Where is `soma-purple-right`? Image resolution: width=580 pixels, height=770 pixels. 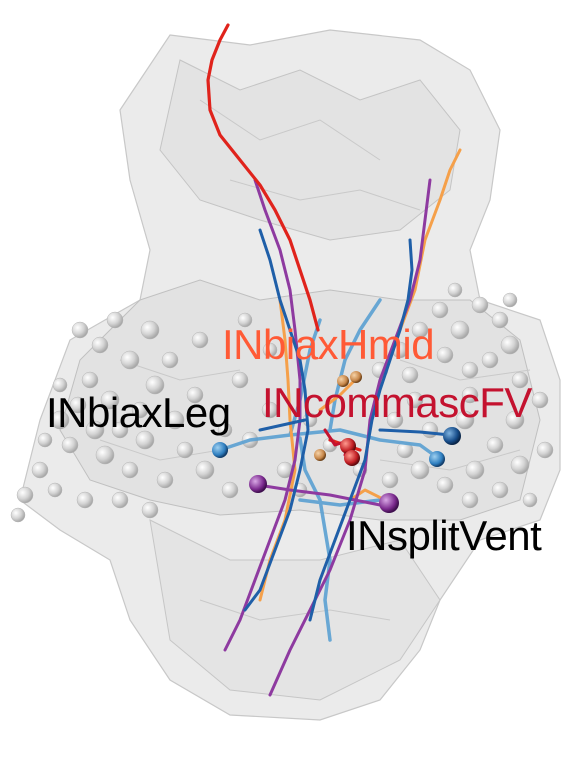 soma-purple-right is located at coordinates (389, 503).